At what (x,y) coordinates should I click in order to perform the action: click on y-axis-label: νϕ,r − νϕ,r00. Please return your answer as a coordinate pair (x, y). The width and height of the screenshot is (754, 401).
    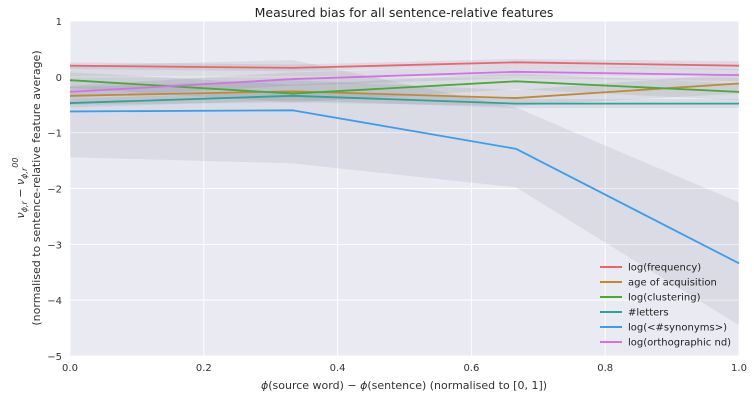
    Looking at the image, I should click on (20, 188).